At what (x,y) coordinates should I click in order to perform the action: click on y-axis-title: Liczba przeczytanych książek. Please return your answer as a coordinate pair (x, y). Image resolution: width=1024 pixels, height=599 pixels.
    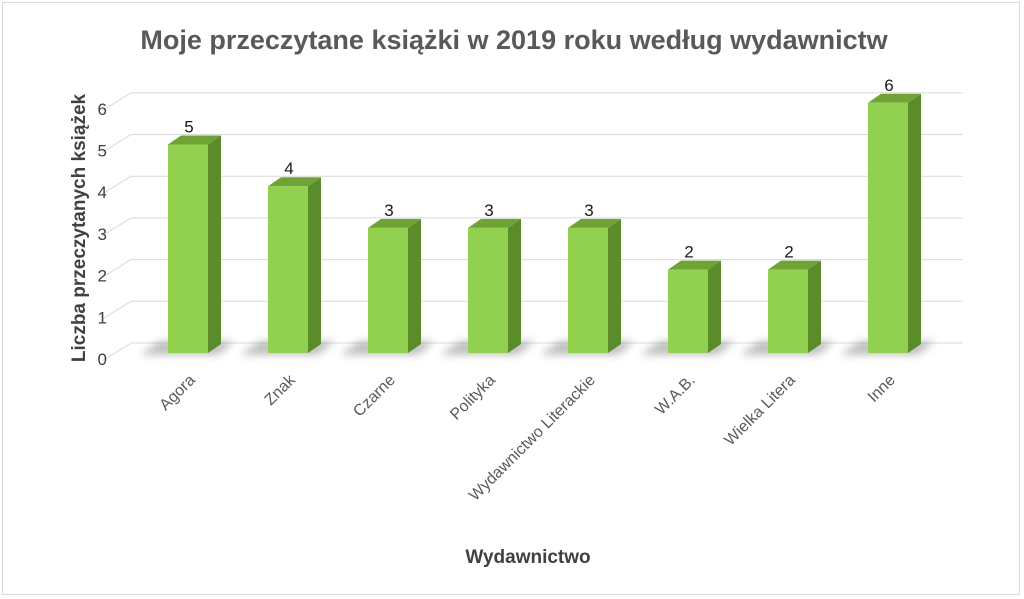
    Looking at the image, I should click on (79, 227).